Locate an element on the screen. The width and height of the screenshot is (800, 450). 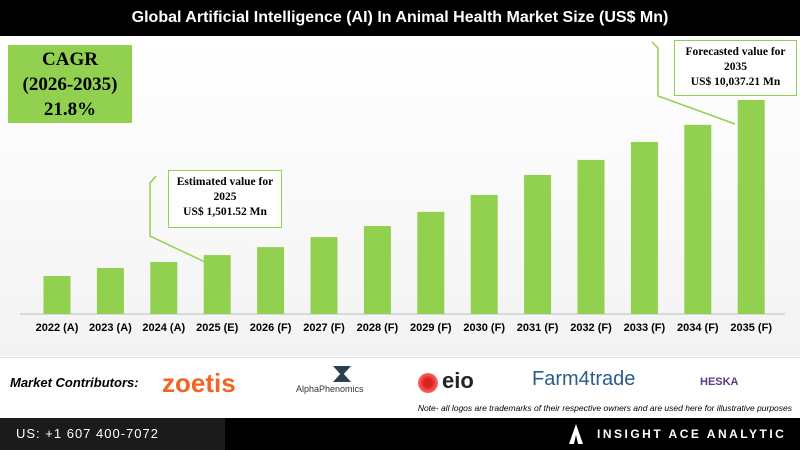
cagr-value: 21.8% is located at coordinates (70, 109).